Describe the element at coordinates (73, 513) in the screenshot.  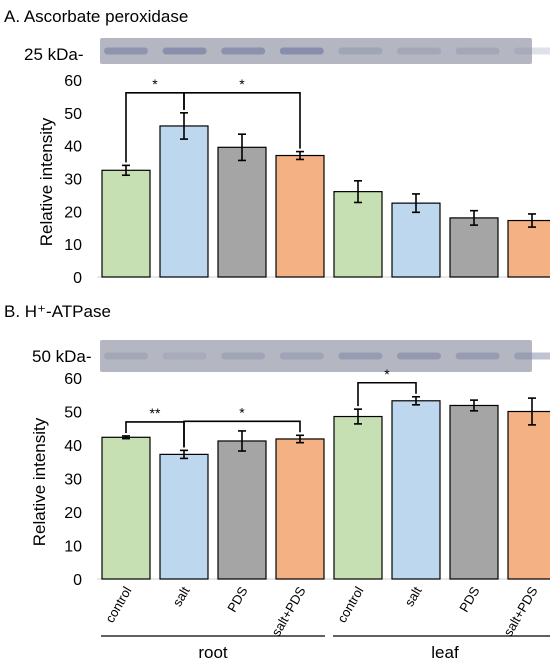
I see `panel-b-y-tick-label: 20` at that location.